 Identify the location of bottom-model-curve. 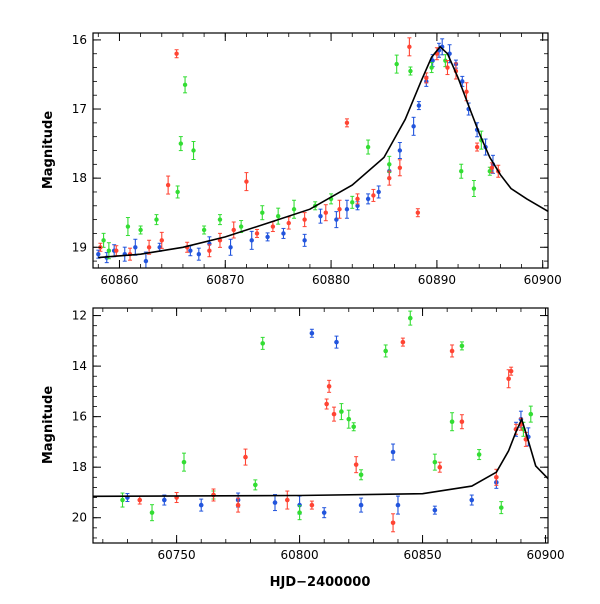
(320, 457).